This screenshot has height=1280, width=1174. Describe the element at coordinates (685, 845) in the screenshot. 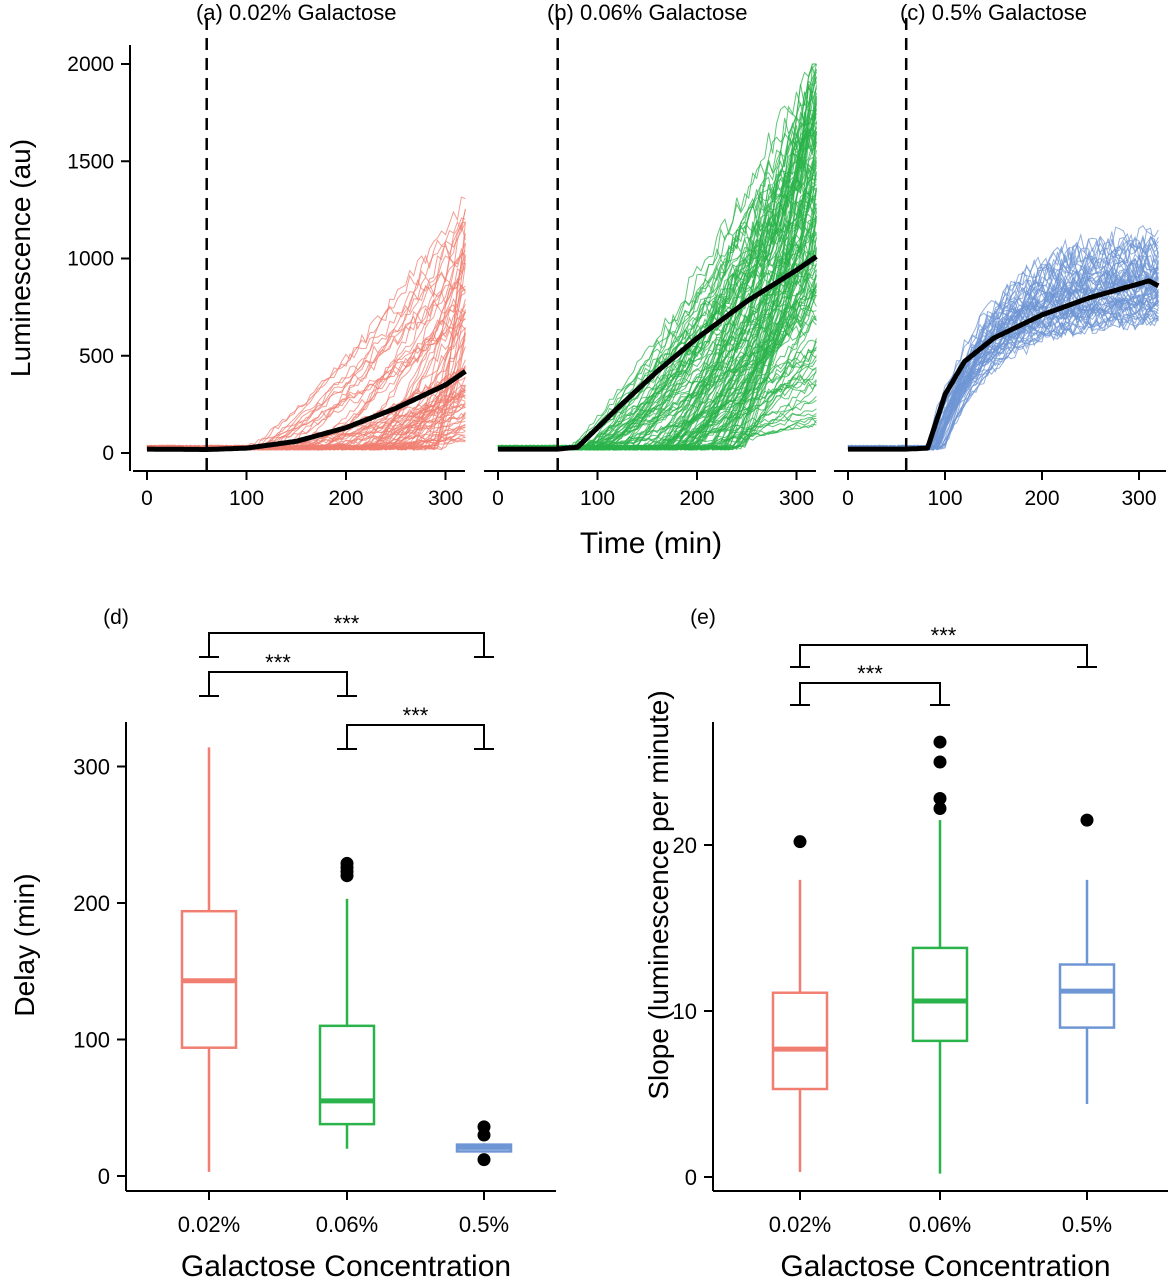

I see `y-tick-label: 20` at that location.